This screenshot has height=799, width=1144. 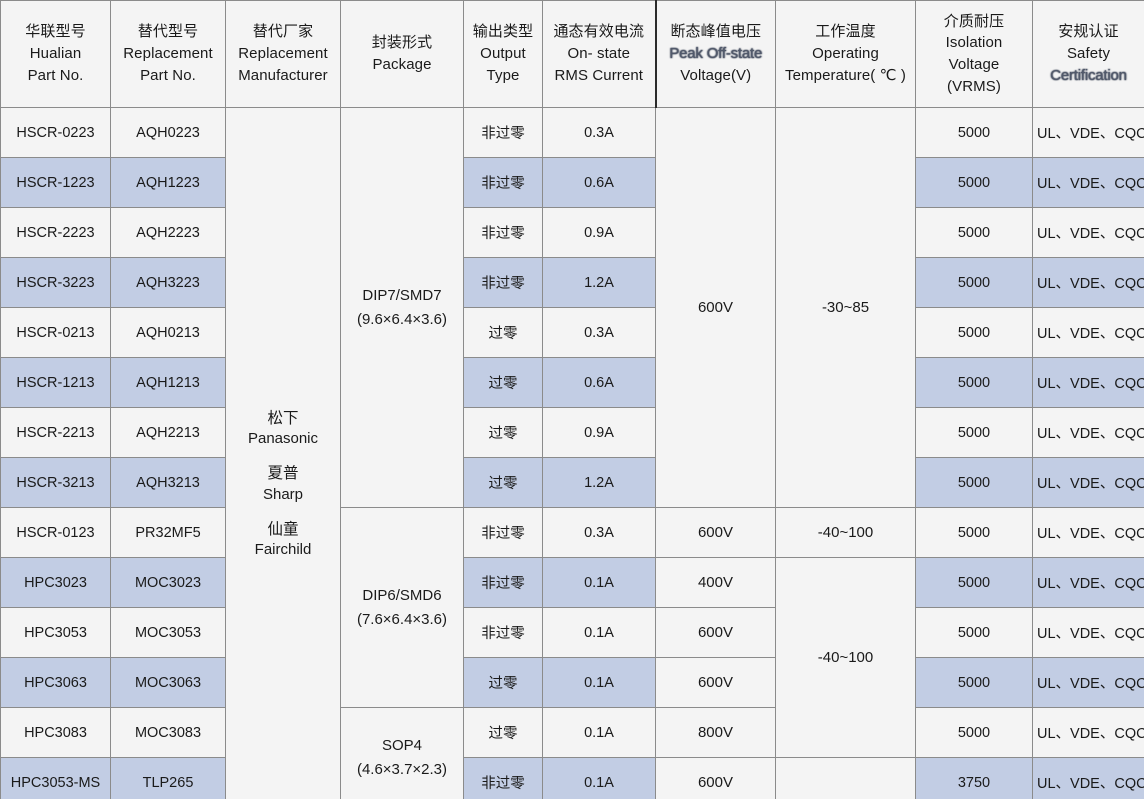 I want to click on cell-replacement-part-no: AQH2213, so click(x=168, y=432).